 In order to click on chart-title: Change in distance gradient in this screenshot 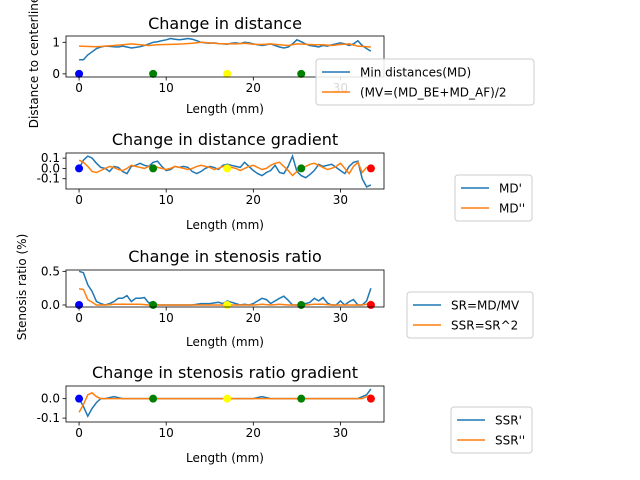, I will do `click(225, 139)`.